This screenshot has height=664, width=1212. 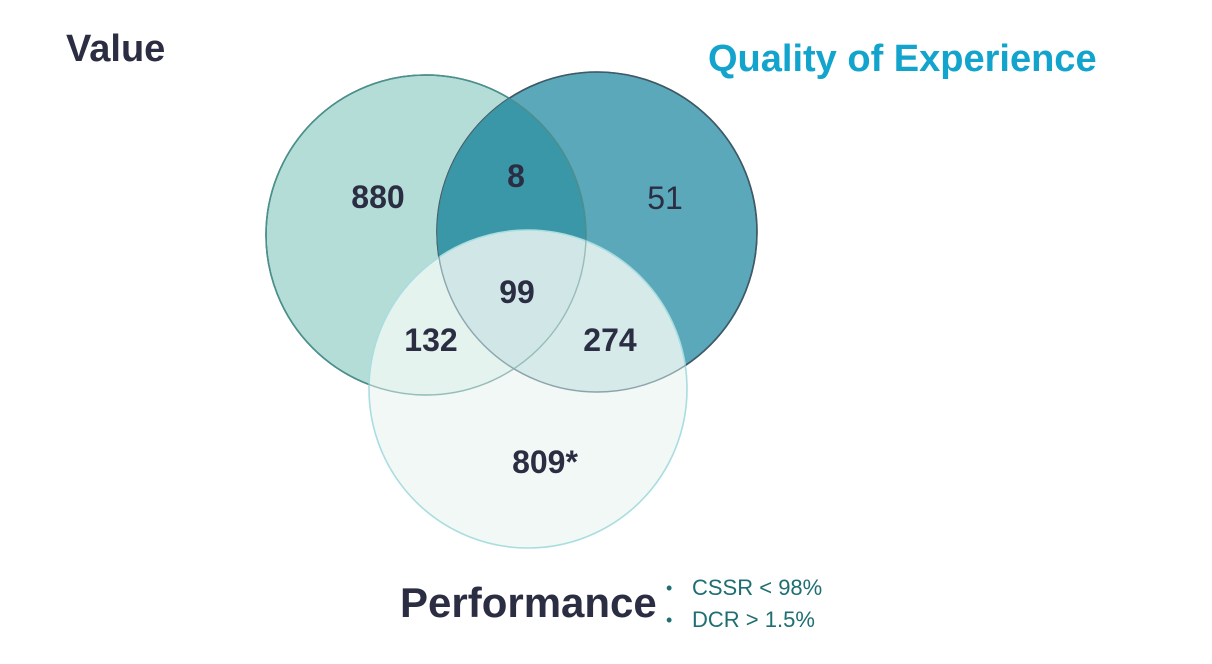 I want to click on qoe-performance-count: 274, so click(x=610, y=340).